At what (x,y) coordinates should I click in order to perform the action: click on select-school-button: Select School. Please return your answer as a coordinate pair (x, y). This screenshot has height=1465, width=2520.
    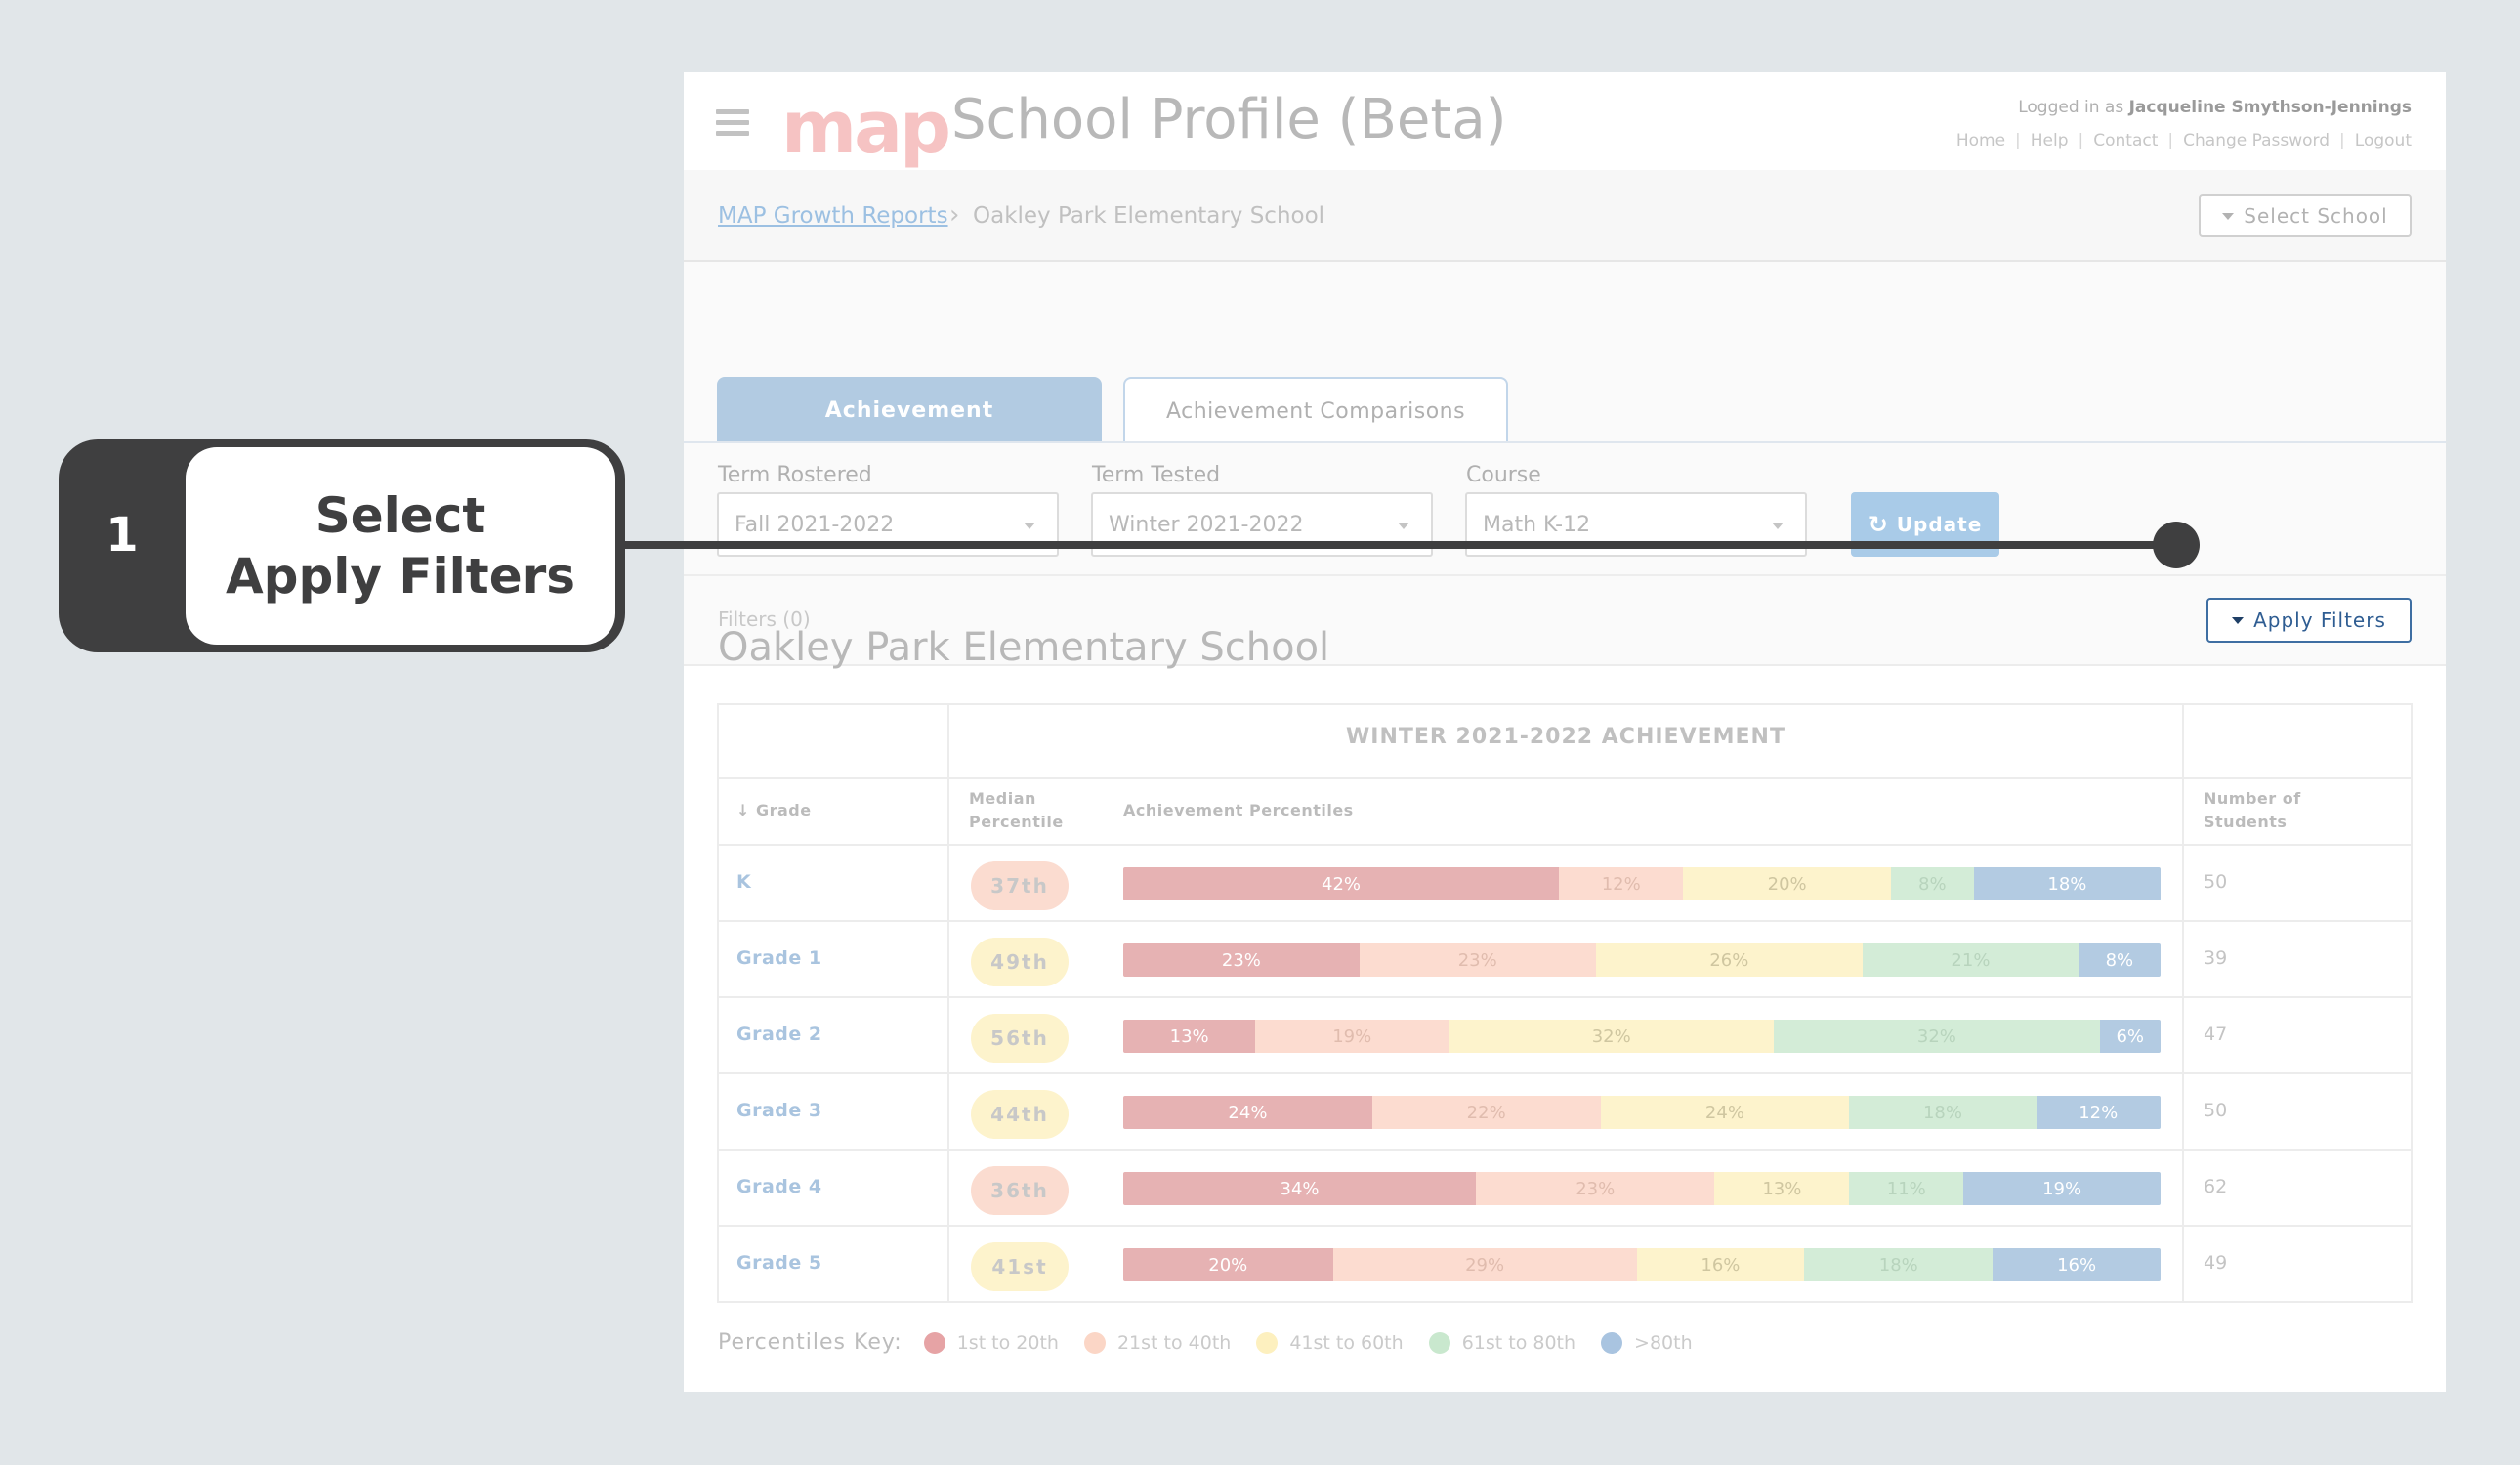
    Looking at the image, I should click on (2305, 215).